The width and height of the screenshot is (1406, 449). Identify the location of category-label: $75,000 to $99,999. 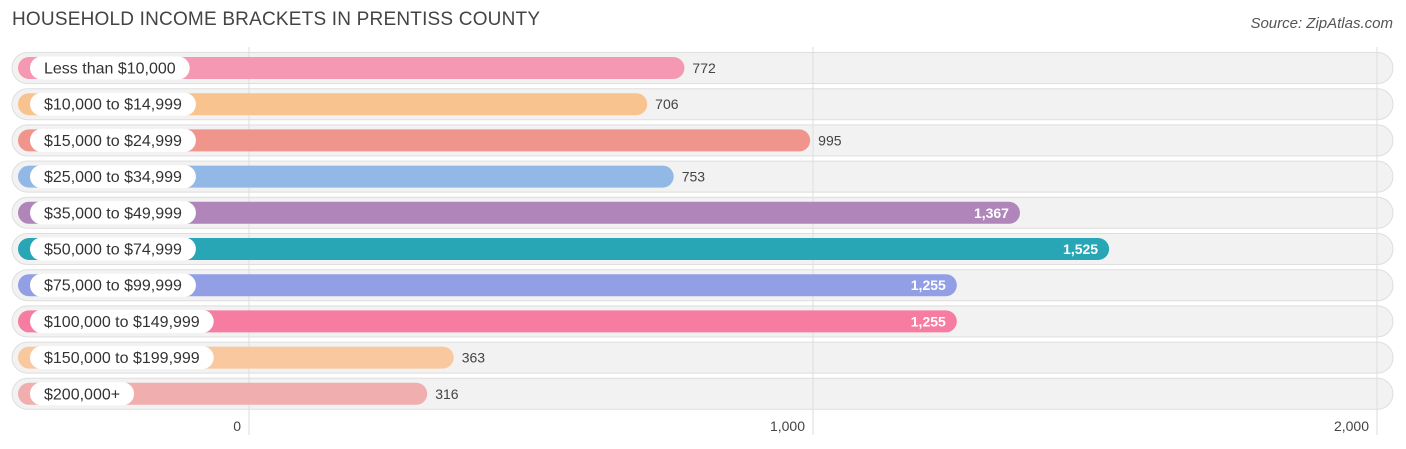
(113, 286).